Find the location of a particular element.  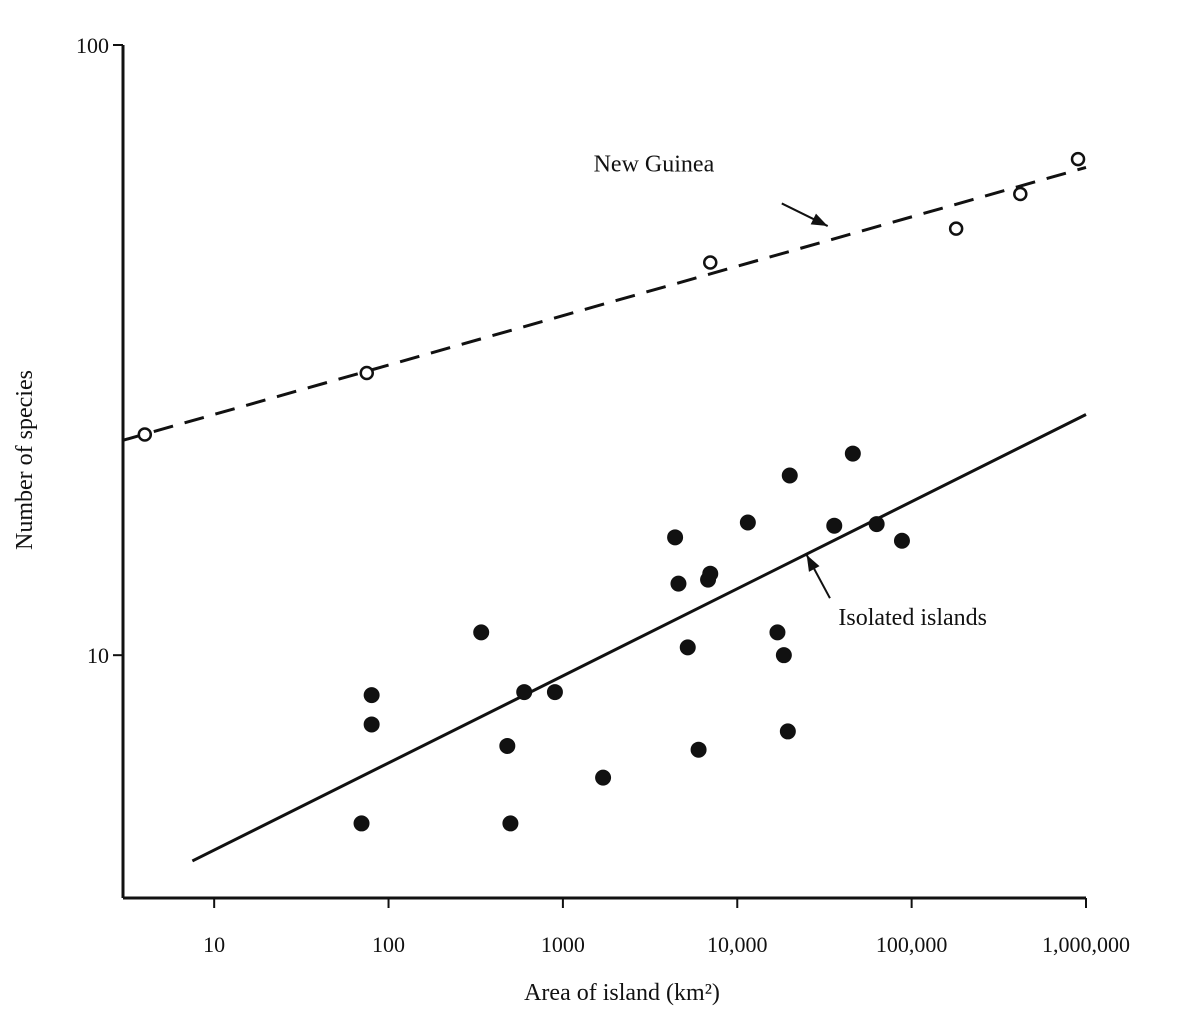

x-axis-title: Area of island (km²) is located at coordinates (622, 993).